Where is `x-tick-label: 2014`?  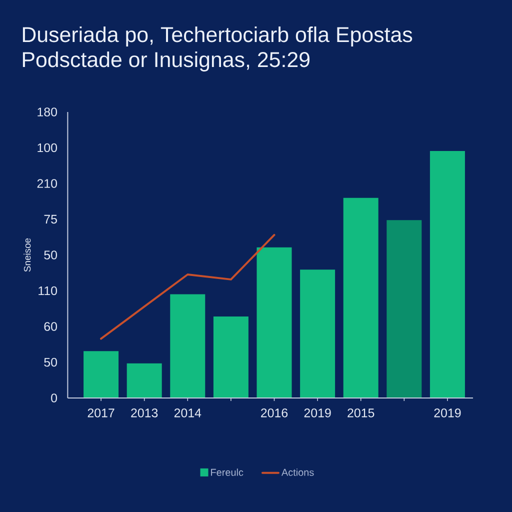 x-tick-label: 2014 is located at coordinates (188, 413).